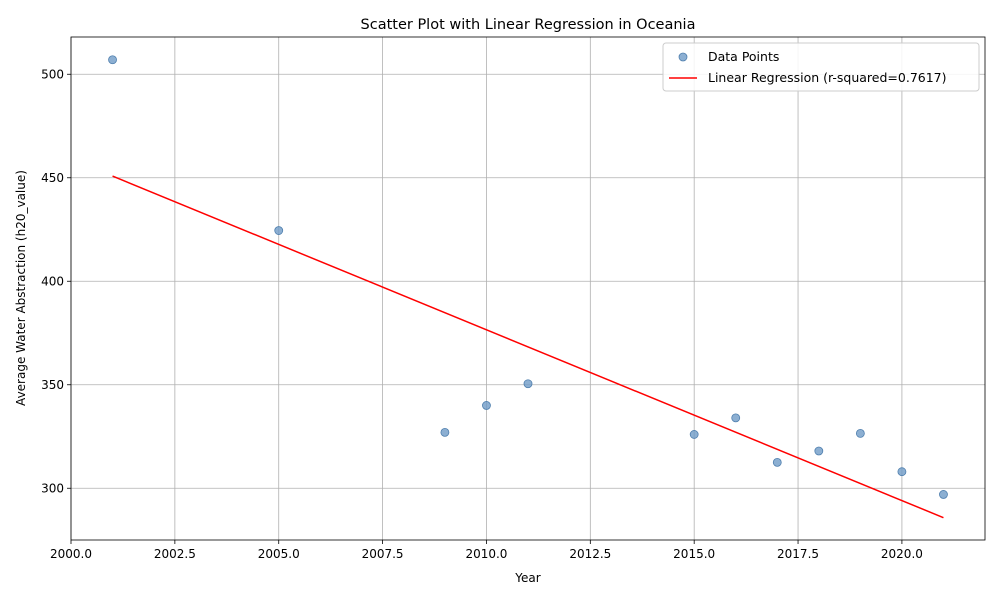 The width and height of the screenshot is (1000, 600). What do you see at coordinates (52, 74) in the screenshot?
I see `y-tick-label: 500` at bounding box center [52, 74].